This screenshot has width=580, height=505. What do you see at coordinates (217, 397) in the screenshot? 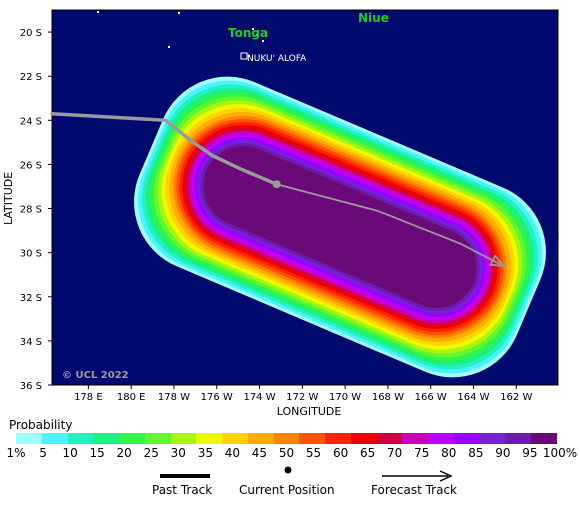
I see `lon-tick-label: 176 W` at bounding box center [217, 397].